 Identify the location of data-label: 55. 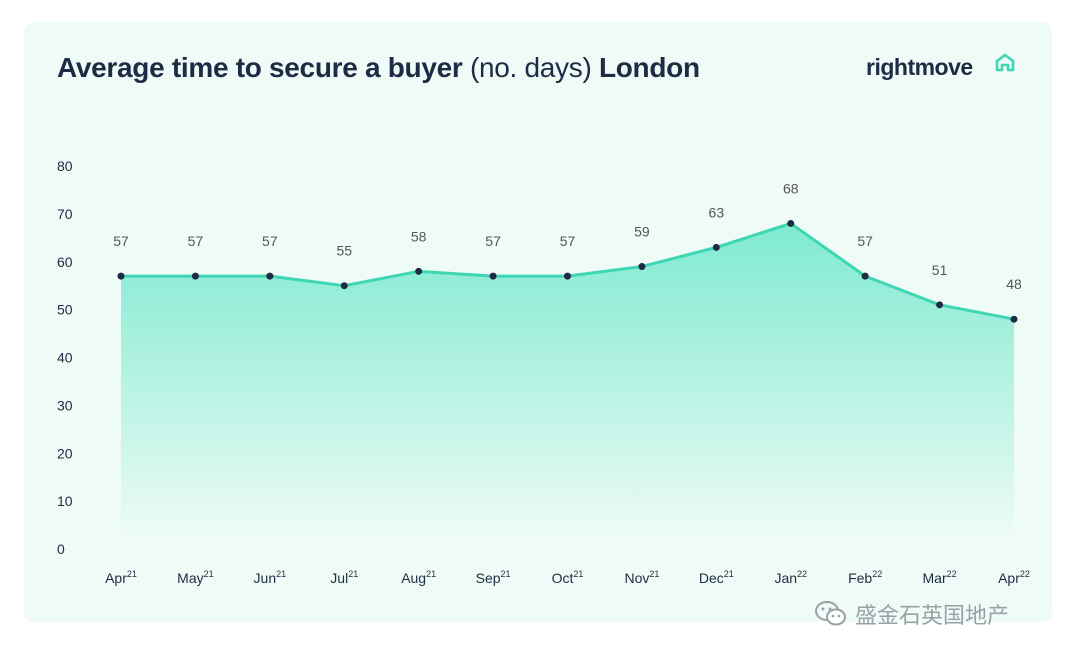
(344, 251).